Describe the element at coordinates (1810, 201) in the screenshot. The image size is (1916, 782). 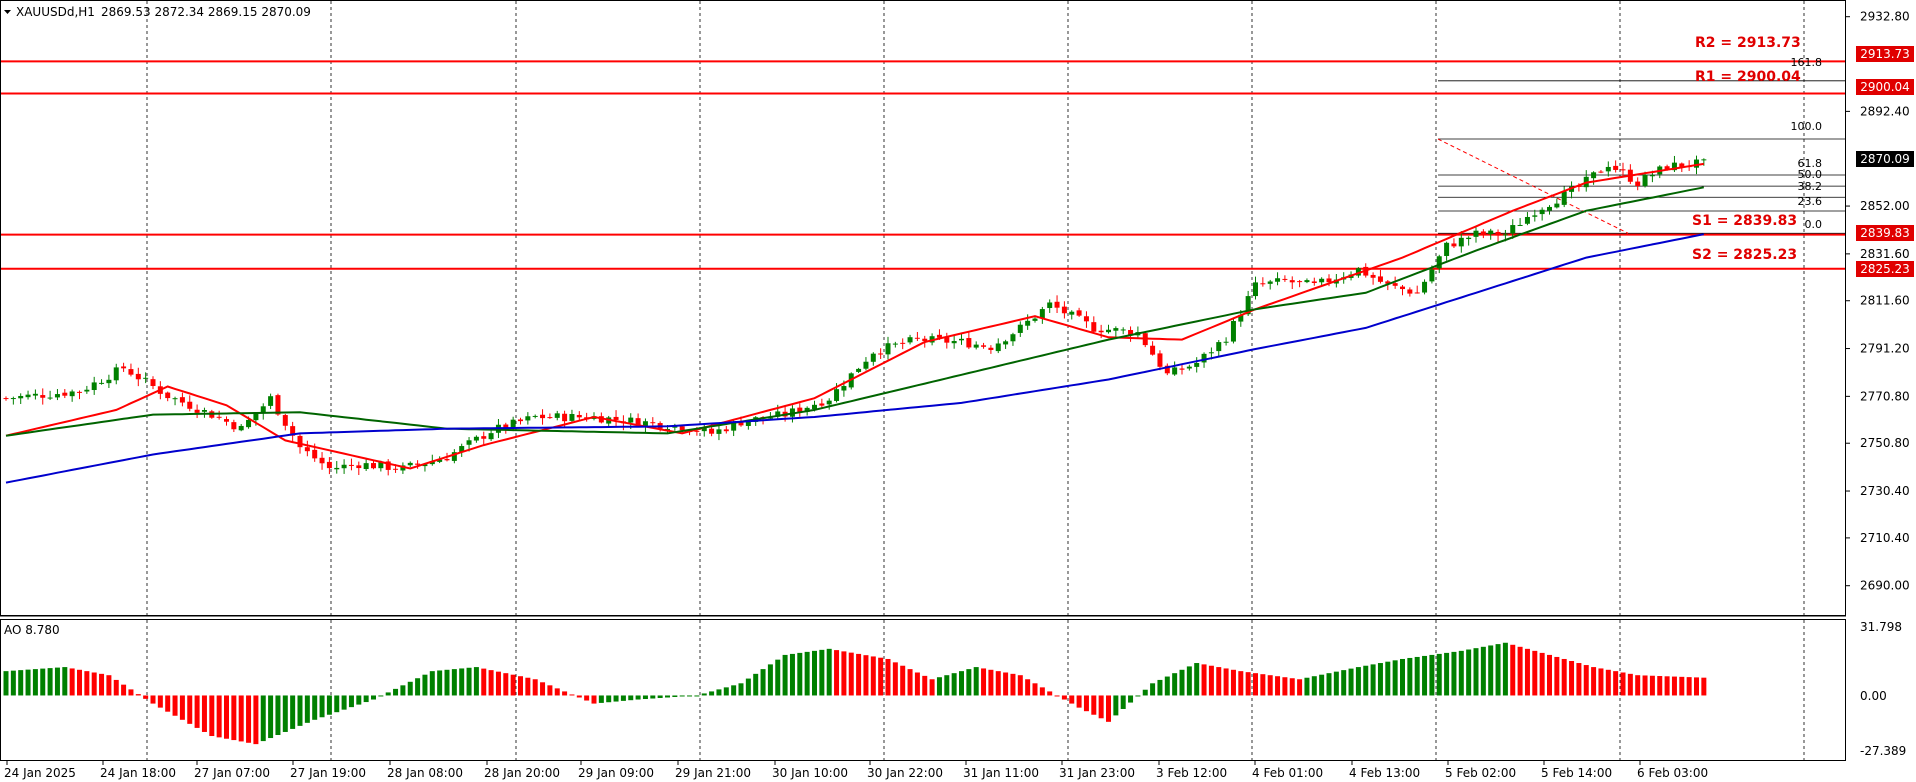
I see `fib-label-23: 23.6` at that location.